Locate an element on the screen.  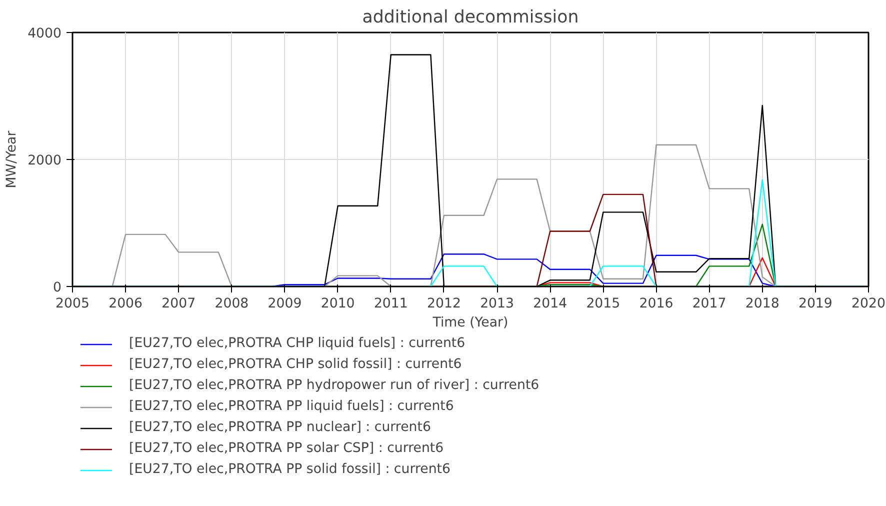
legend-label: [EU27,TO elec,PROTRA PP hydropower run of river] : current6 is located at coordinates (334, 385).